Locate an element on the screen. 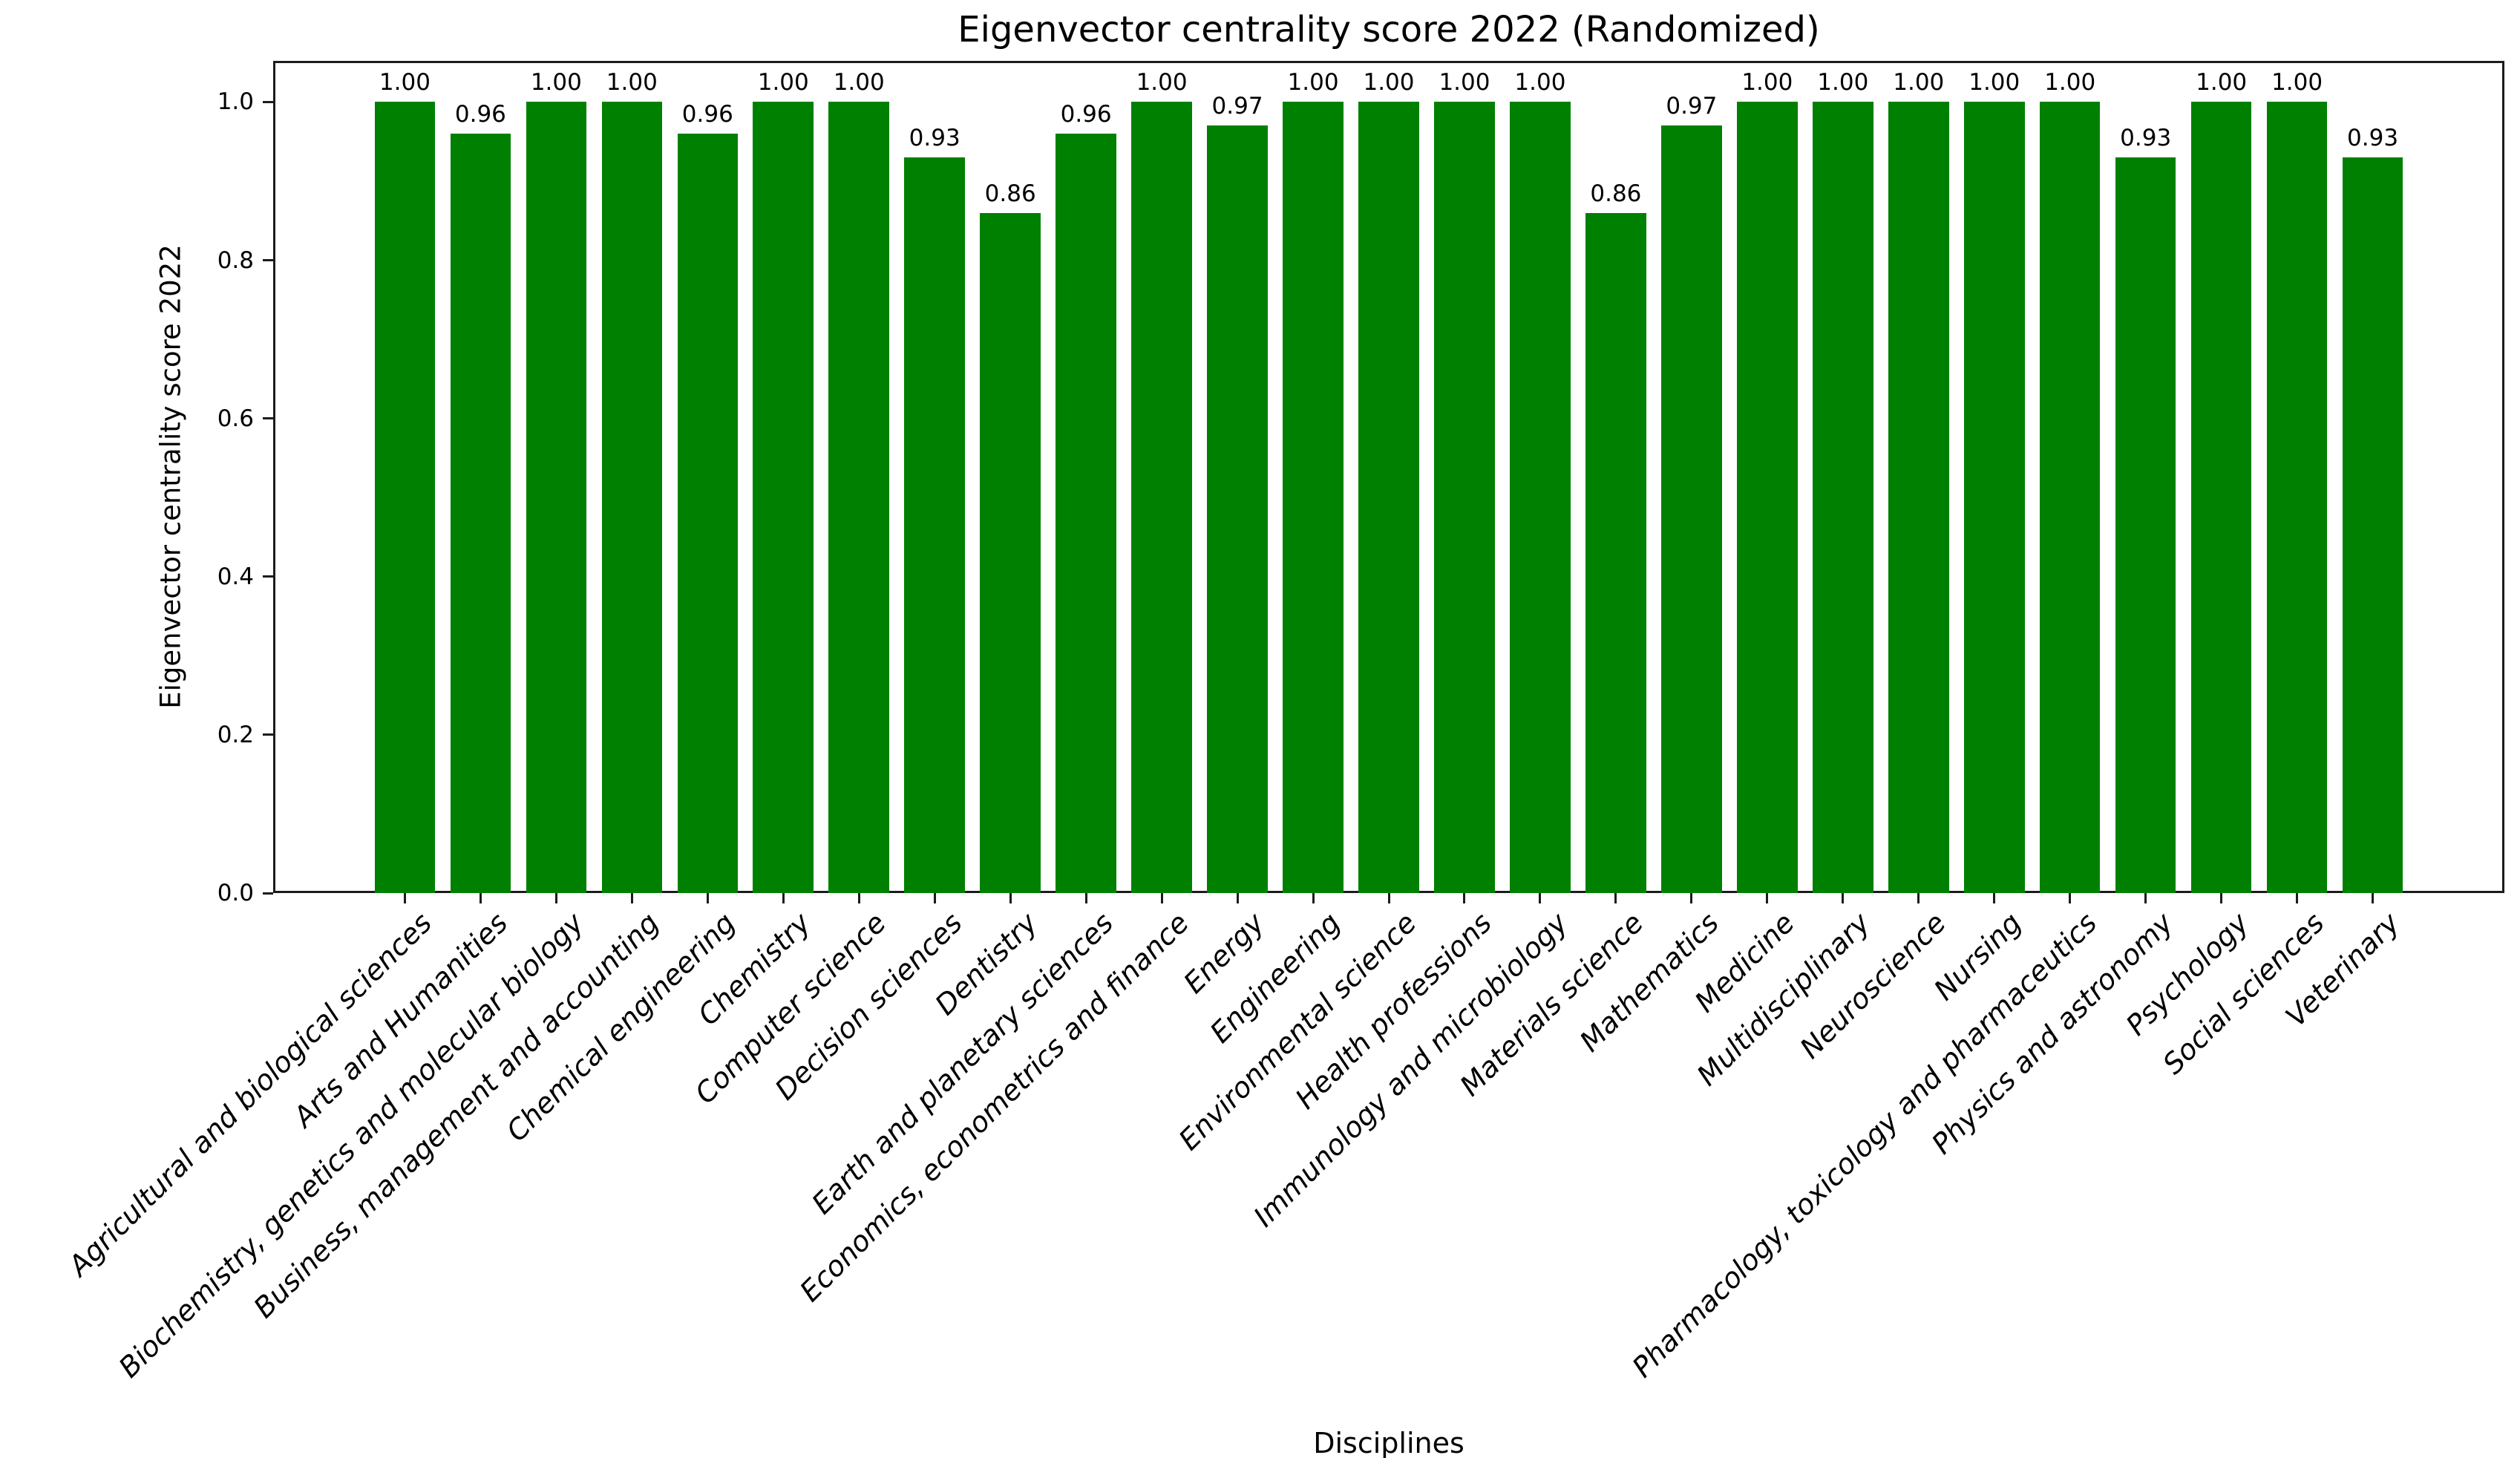 The height and width of the screenshot is (1458, 2520). y-tick-label: 0.0 is located at coordinates (236, 893).